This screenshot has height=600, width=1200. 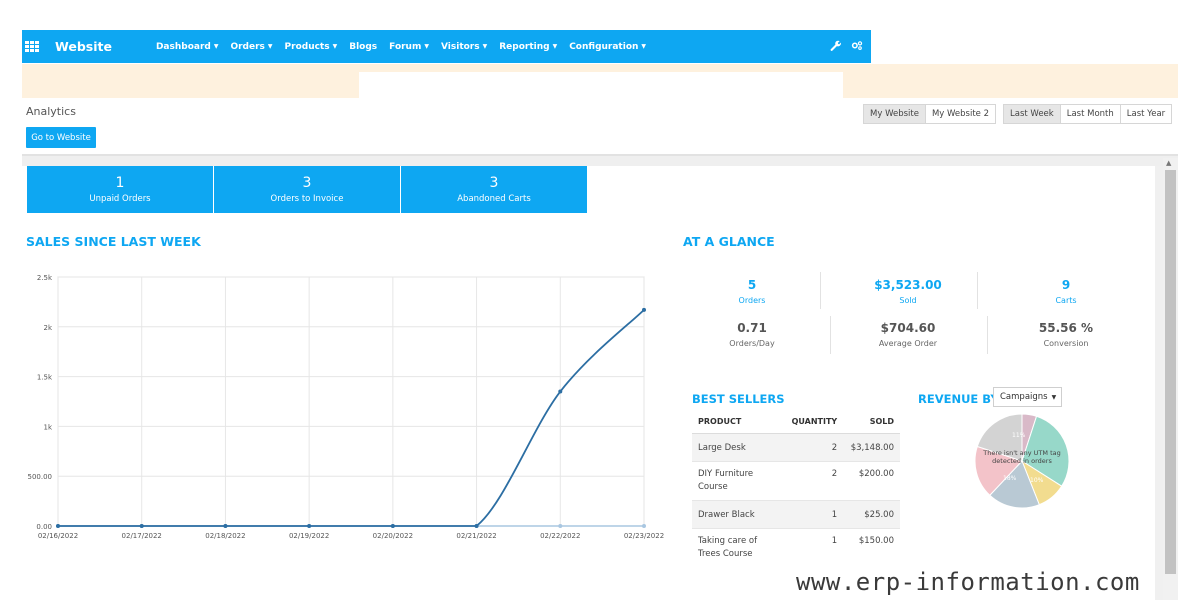 I want to click on content-side-gutter, so click(x=1159, y=383).